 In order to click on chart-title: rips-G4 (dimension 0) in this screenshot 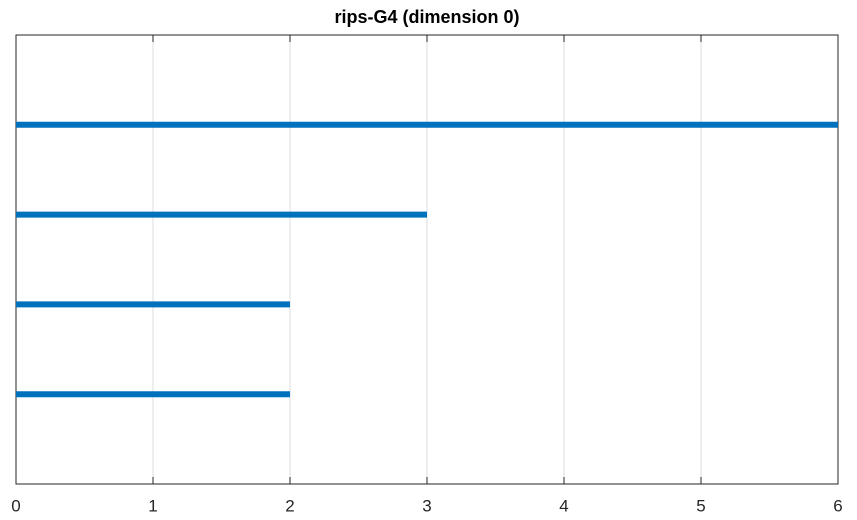, I will do `click(426, 17)`.